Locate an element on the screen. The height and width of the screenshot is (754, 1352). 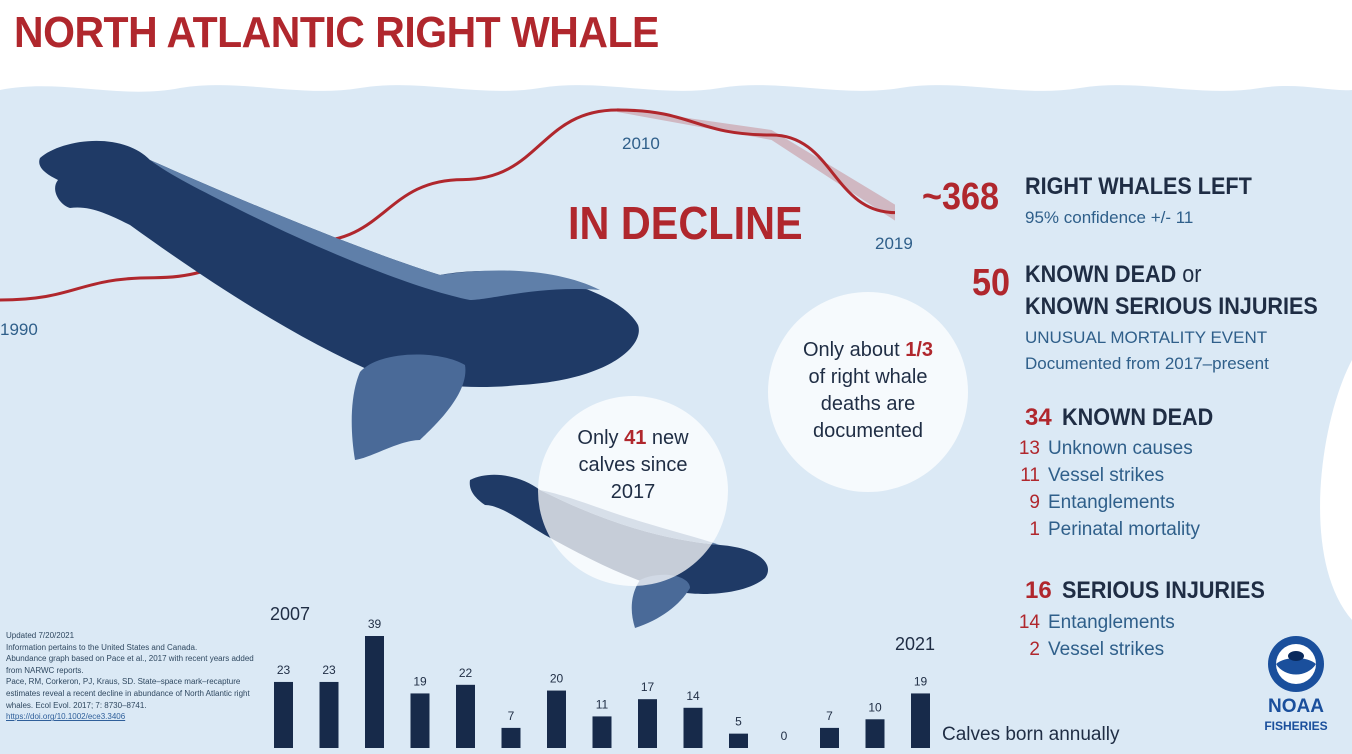
calves-bar-chart: 23 23 39 19 22 7 20 11 17 14 5 0 7 10 19 is located at coordinates (602, 682).